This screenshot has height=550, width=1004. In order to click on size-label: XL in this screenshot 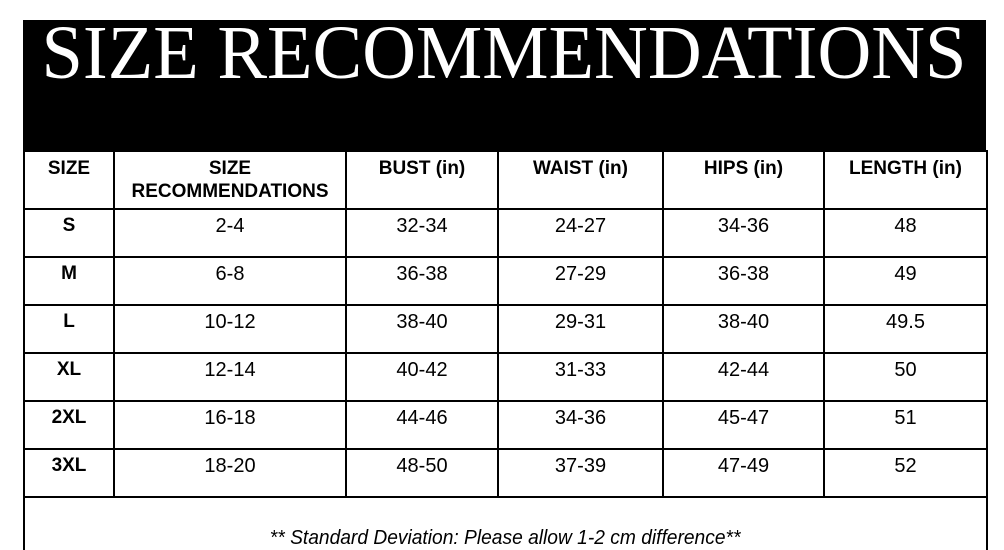, I will do `click(69, 377)`.